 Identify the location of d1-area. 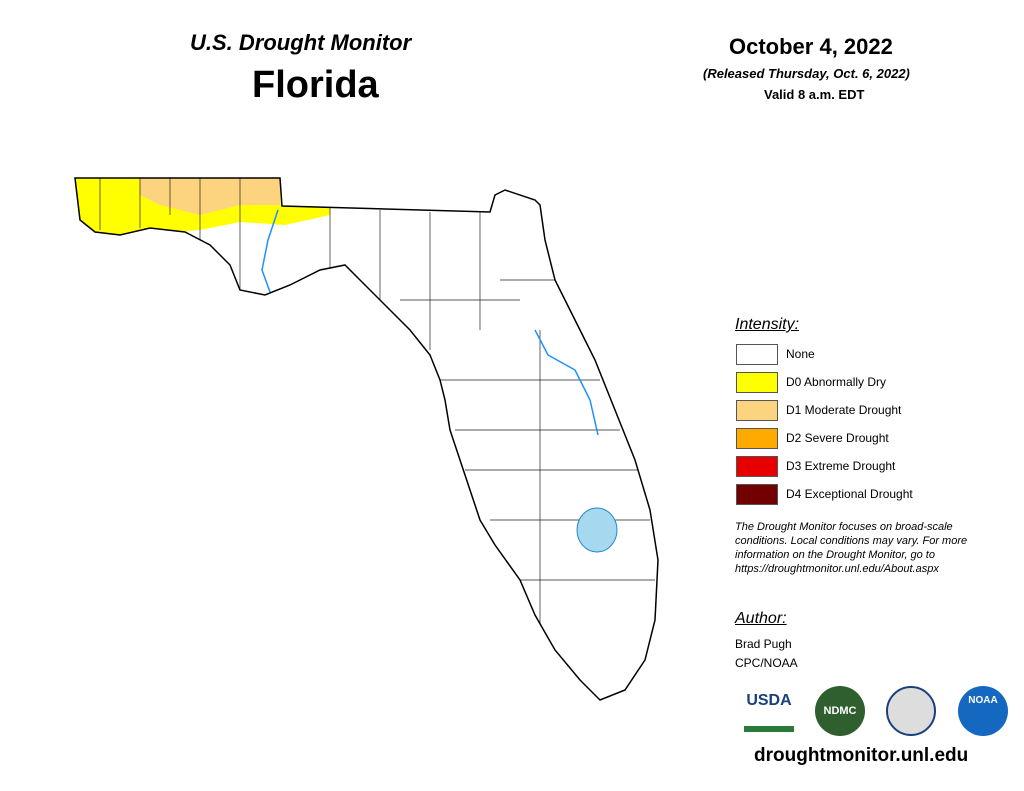
(210, 196).